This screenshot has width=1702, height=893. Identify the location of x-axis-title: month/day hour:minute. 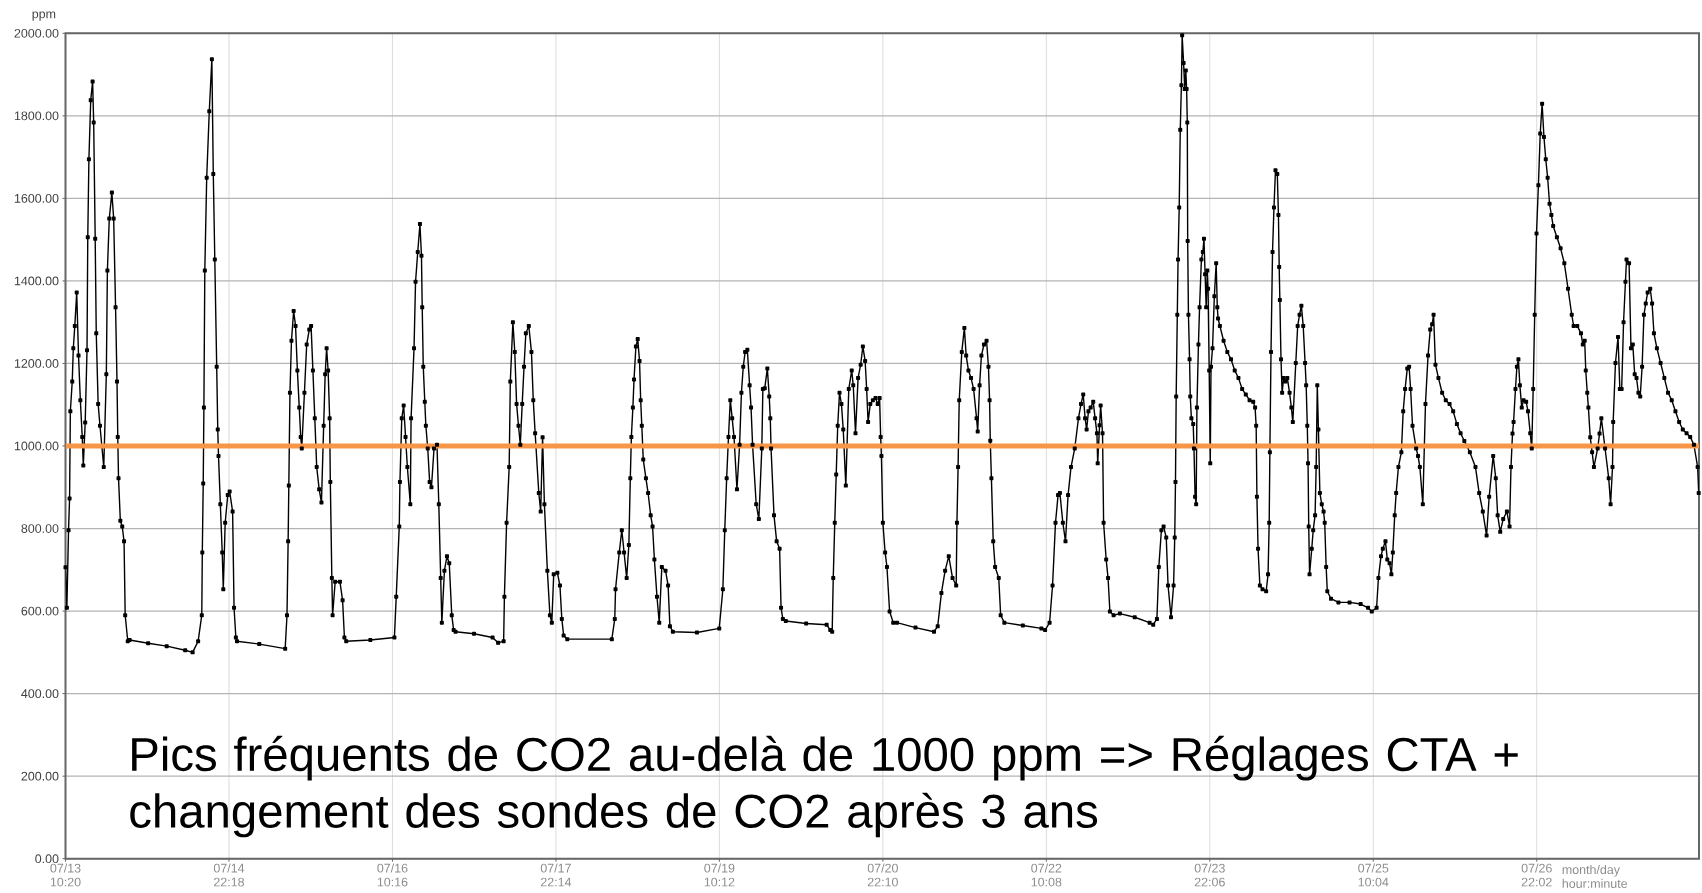
(1595, 876).